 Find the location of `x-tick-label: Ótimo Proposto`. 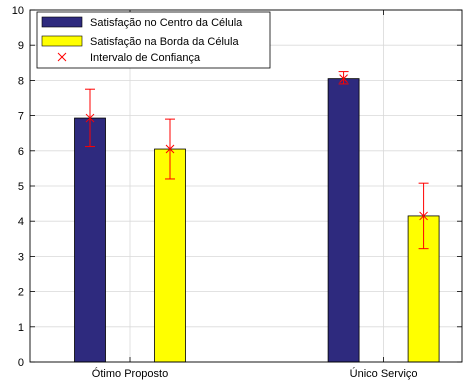

x-tick-label: Ótimo Proposto is located at coordinates (130, 373).